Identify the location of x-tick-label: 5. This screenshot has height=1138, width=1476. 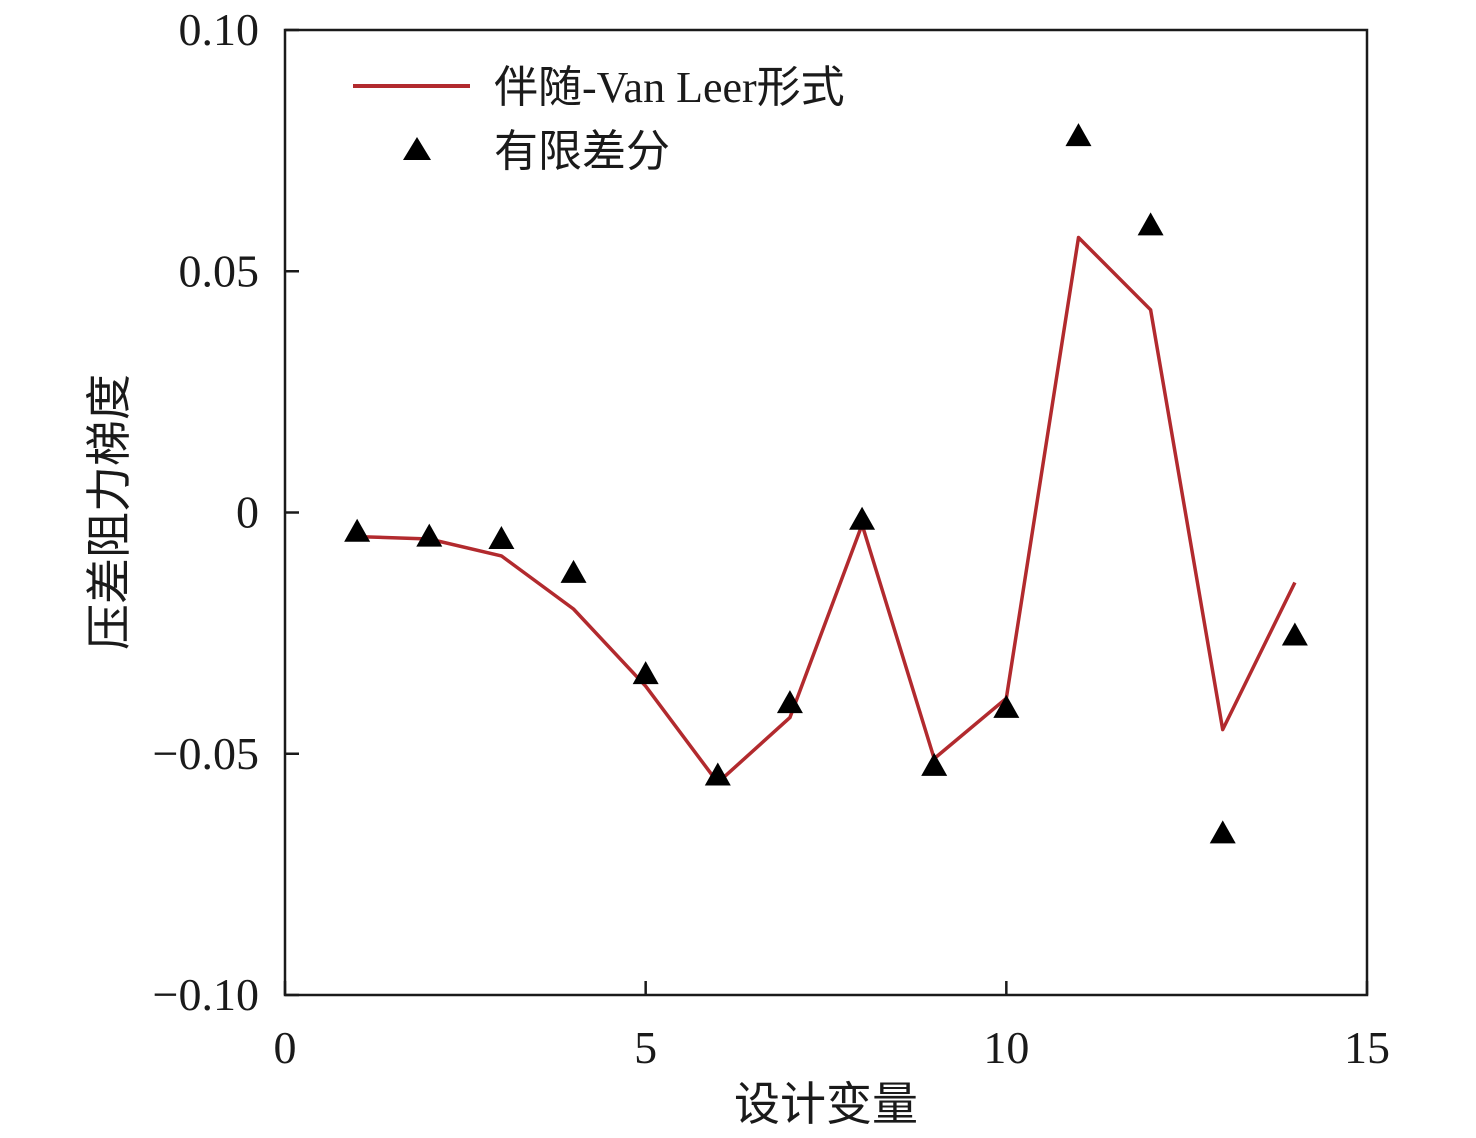
(645, 1047).